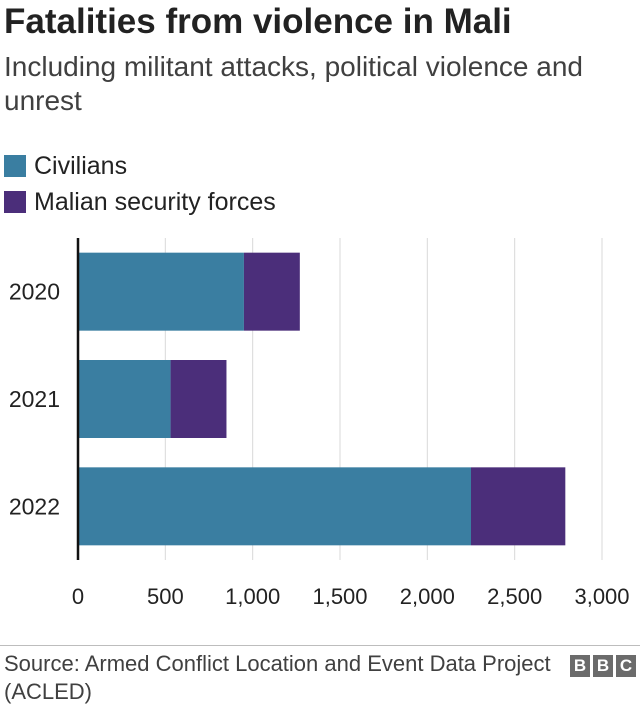  Describe the element at coordinates (271, 291) in the screenshot. I see `bar-security-forces-2020` at that location.